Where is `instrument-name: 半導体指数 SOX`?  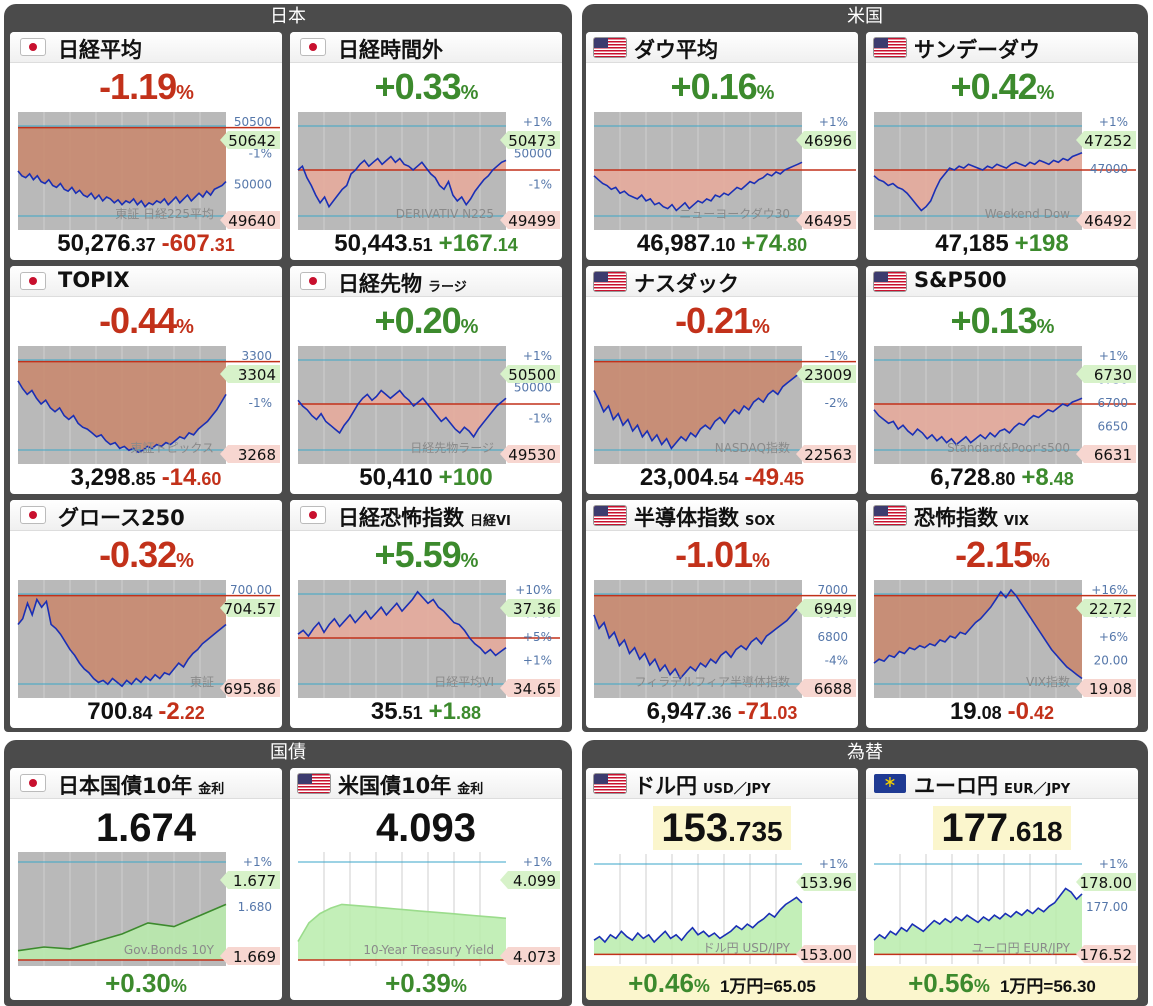
instrument-name: 半導体指数 SOX is located at coordinates (704, 517).